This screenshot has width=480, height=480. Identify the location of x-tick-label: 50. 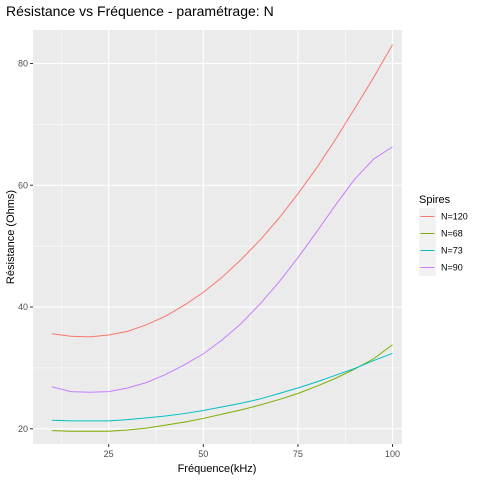
(203, 454).